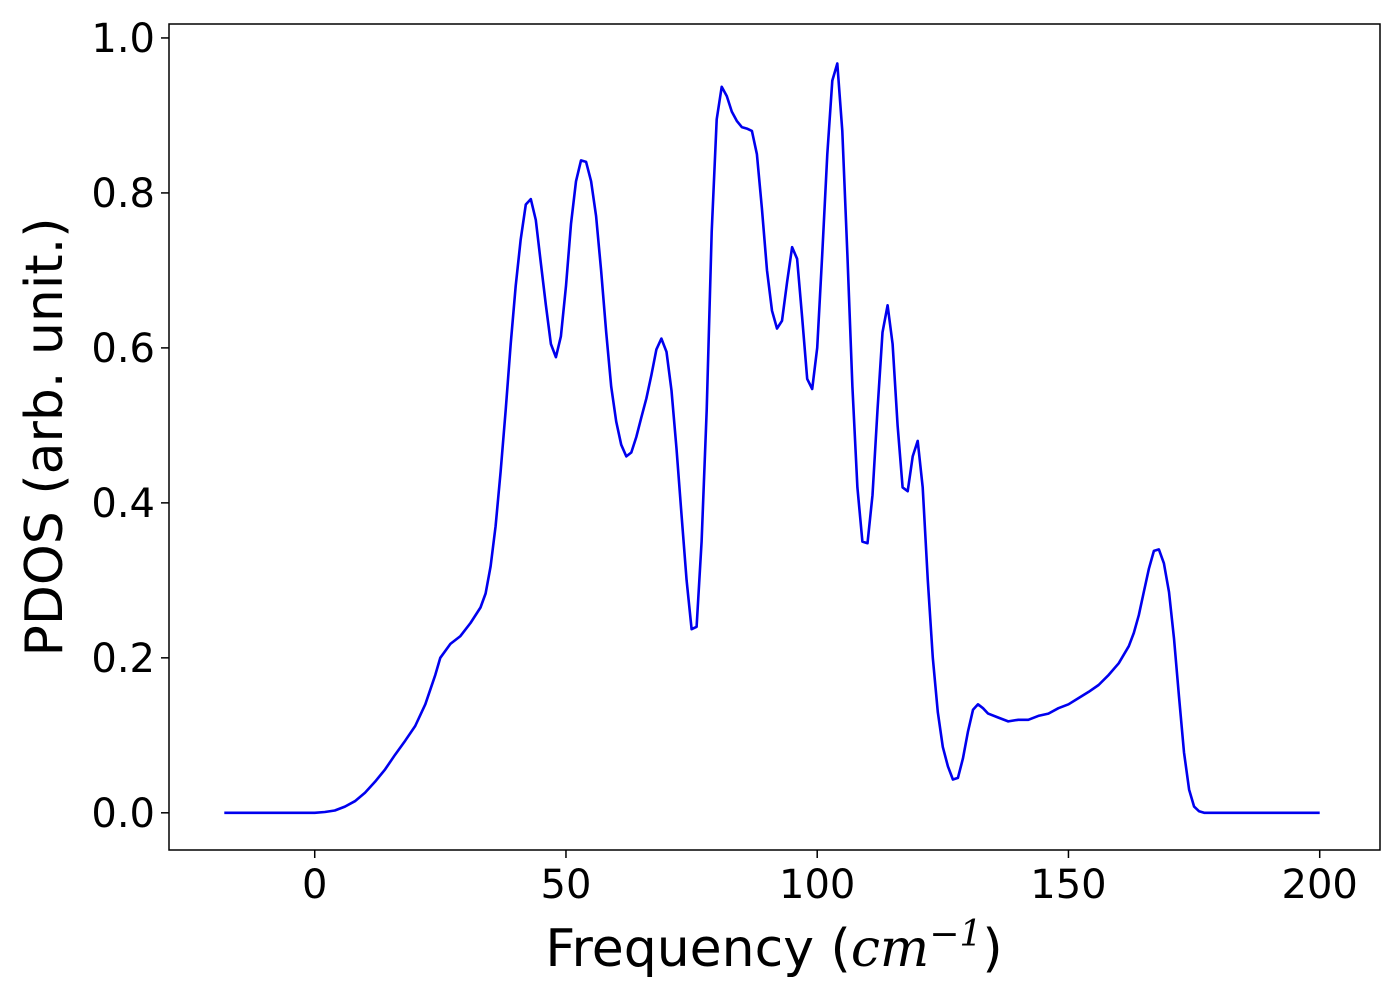 This screenshot has height=1000, width=1400. What do you see at coordinates (123, 194) in the screenshot?
I see `y-tick-label: 0.8` at bounding box center [123, 194].